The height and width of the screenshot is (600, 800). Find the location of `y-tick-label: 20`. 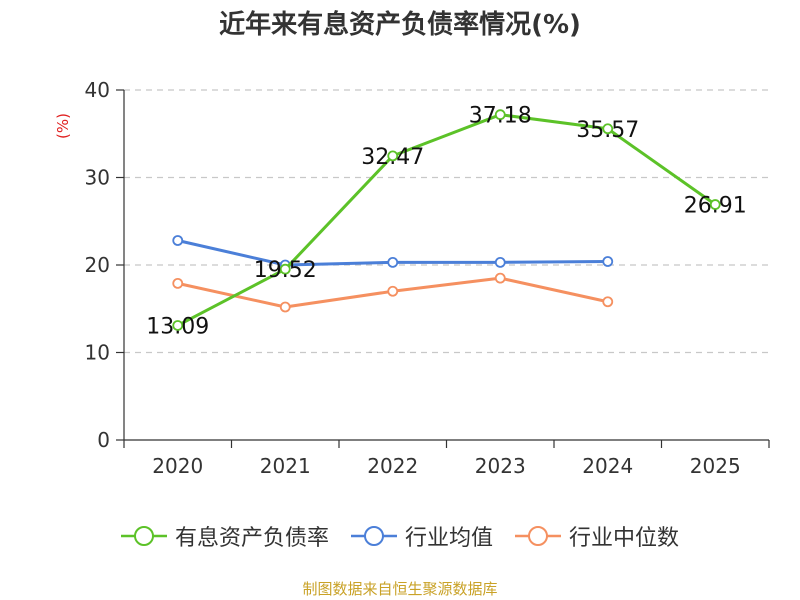

y-tick-label: 20 is located at coordinates (97, 265).